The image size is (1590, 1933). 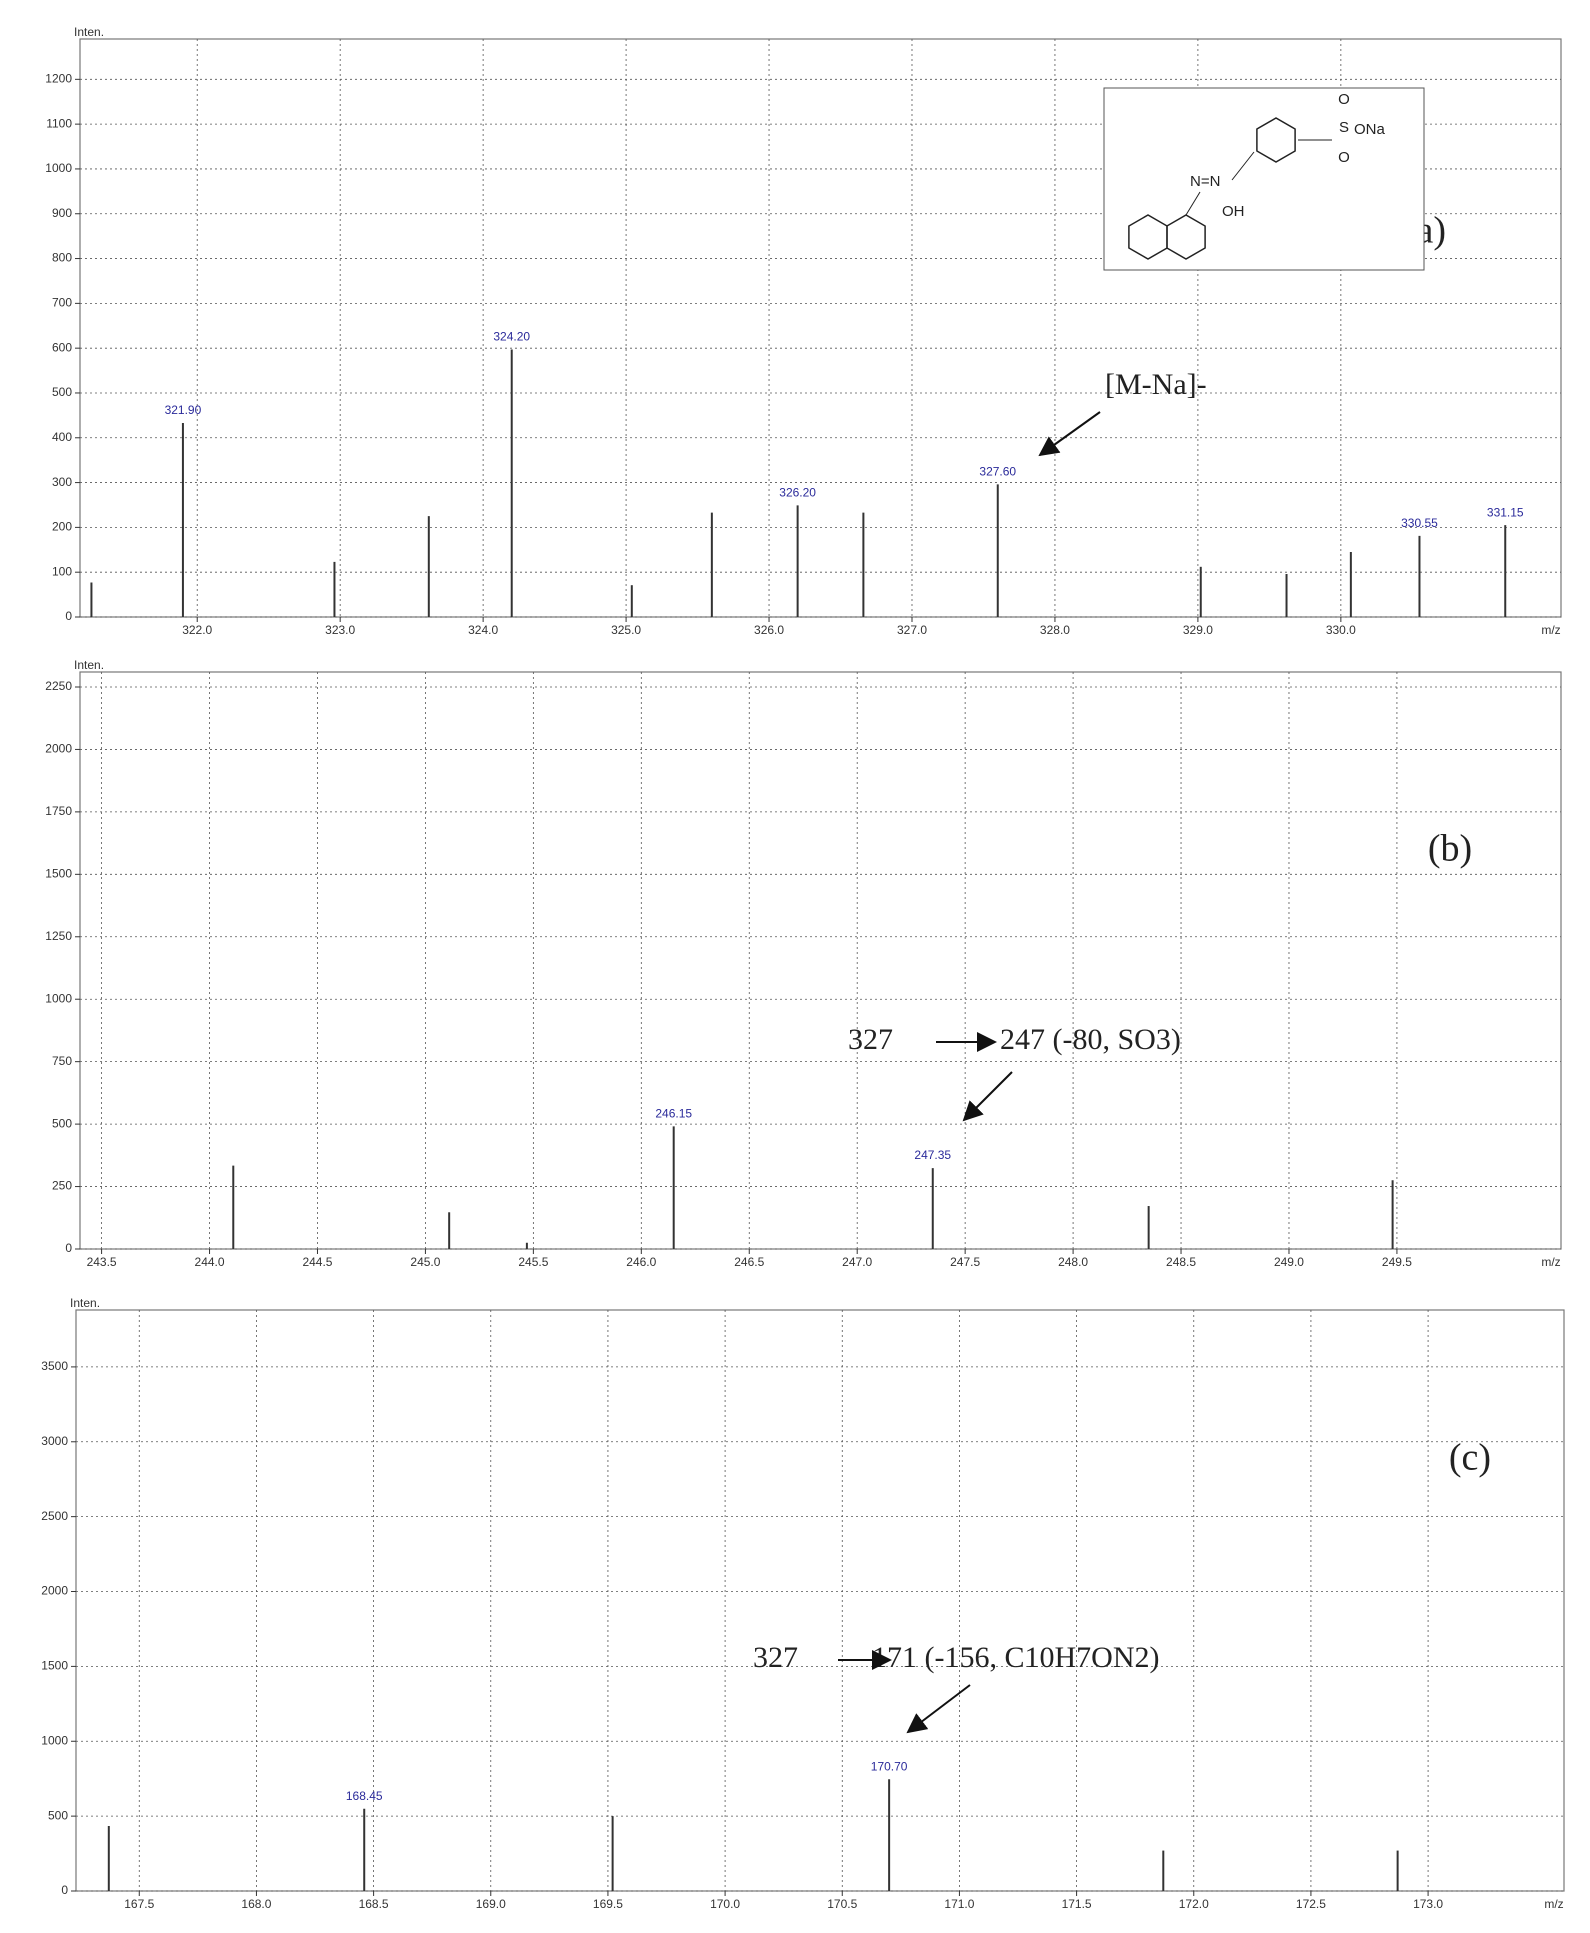 What do you see at coordinates (374, 1904) in the screenshot?
I see `x-tick-label: 168.5` at bounding box center [374, 1904].